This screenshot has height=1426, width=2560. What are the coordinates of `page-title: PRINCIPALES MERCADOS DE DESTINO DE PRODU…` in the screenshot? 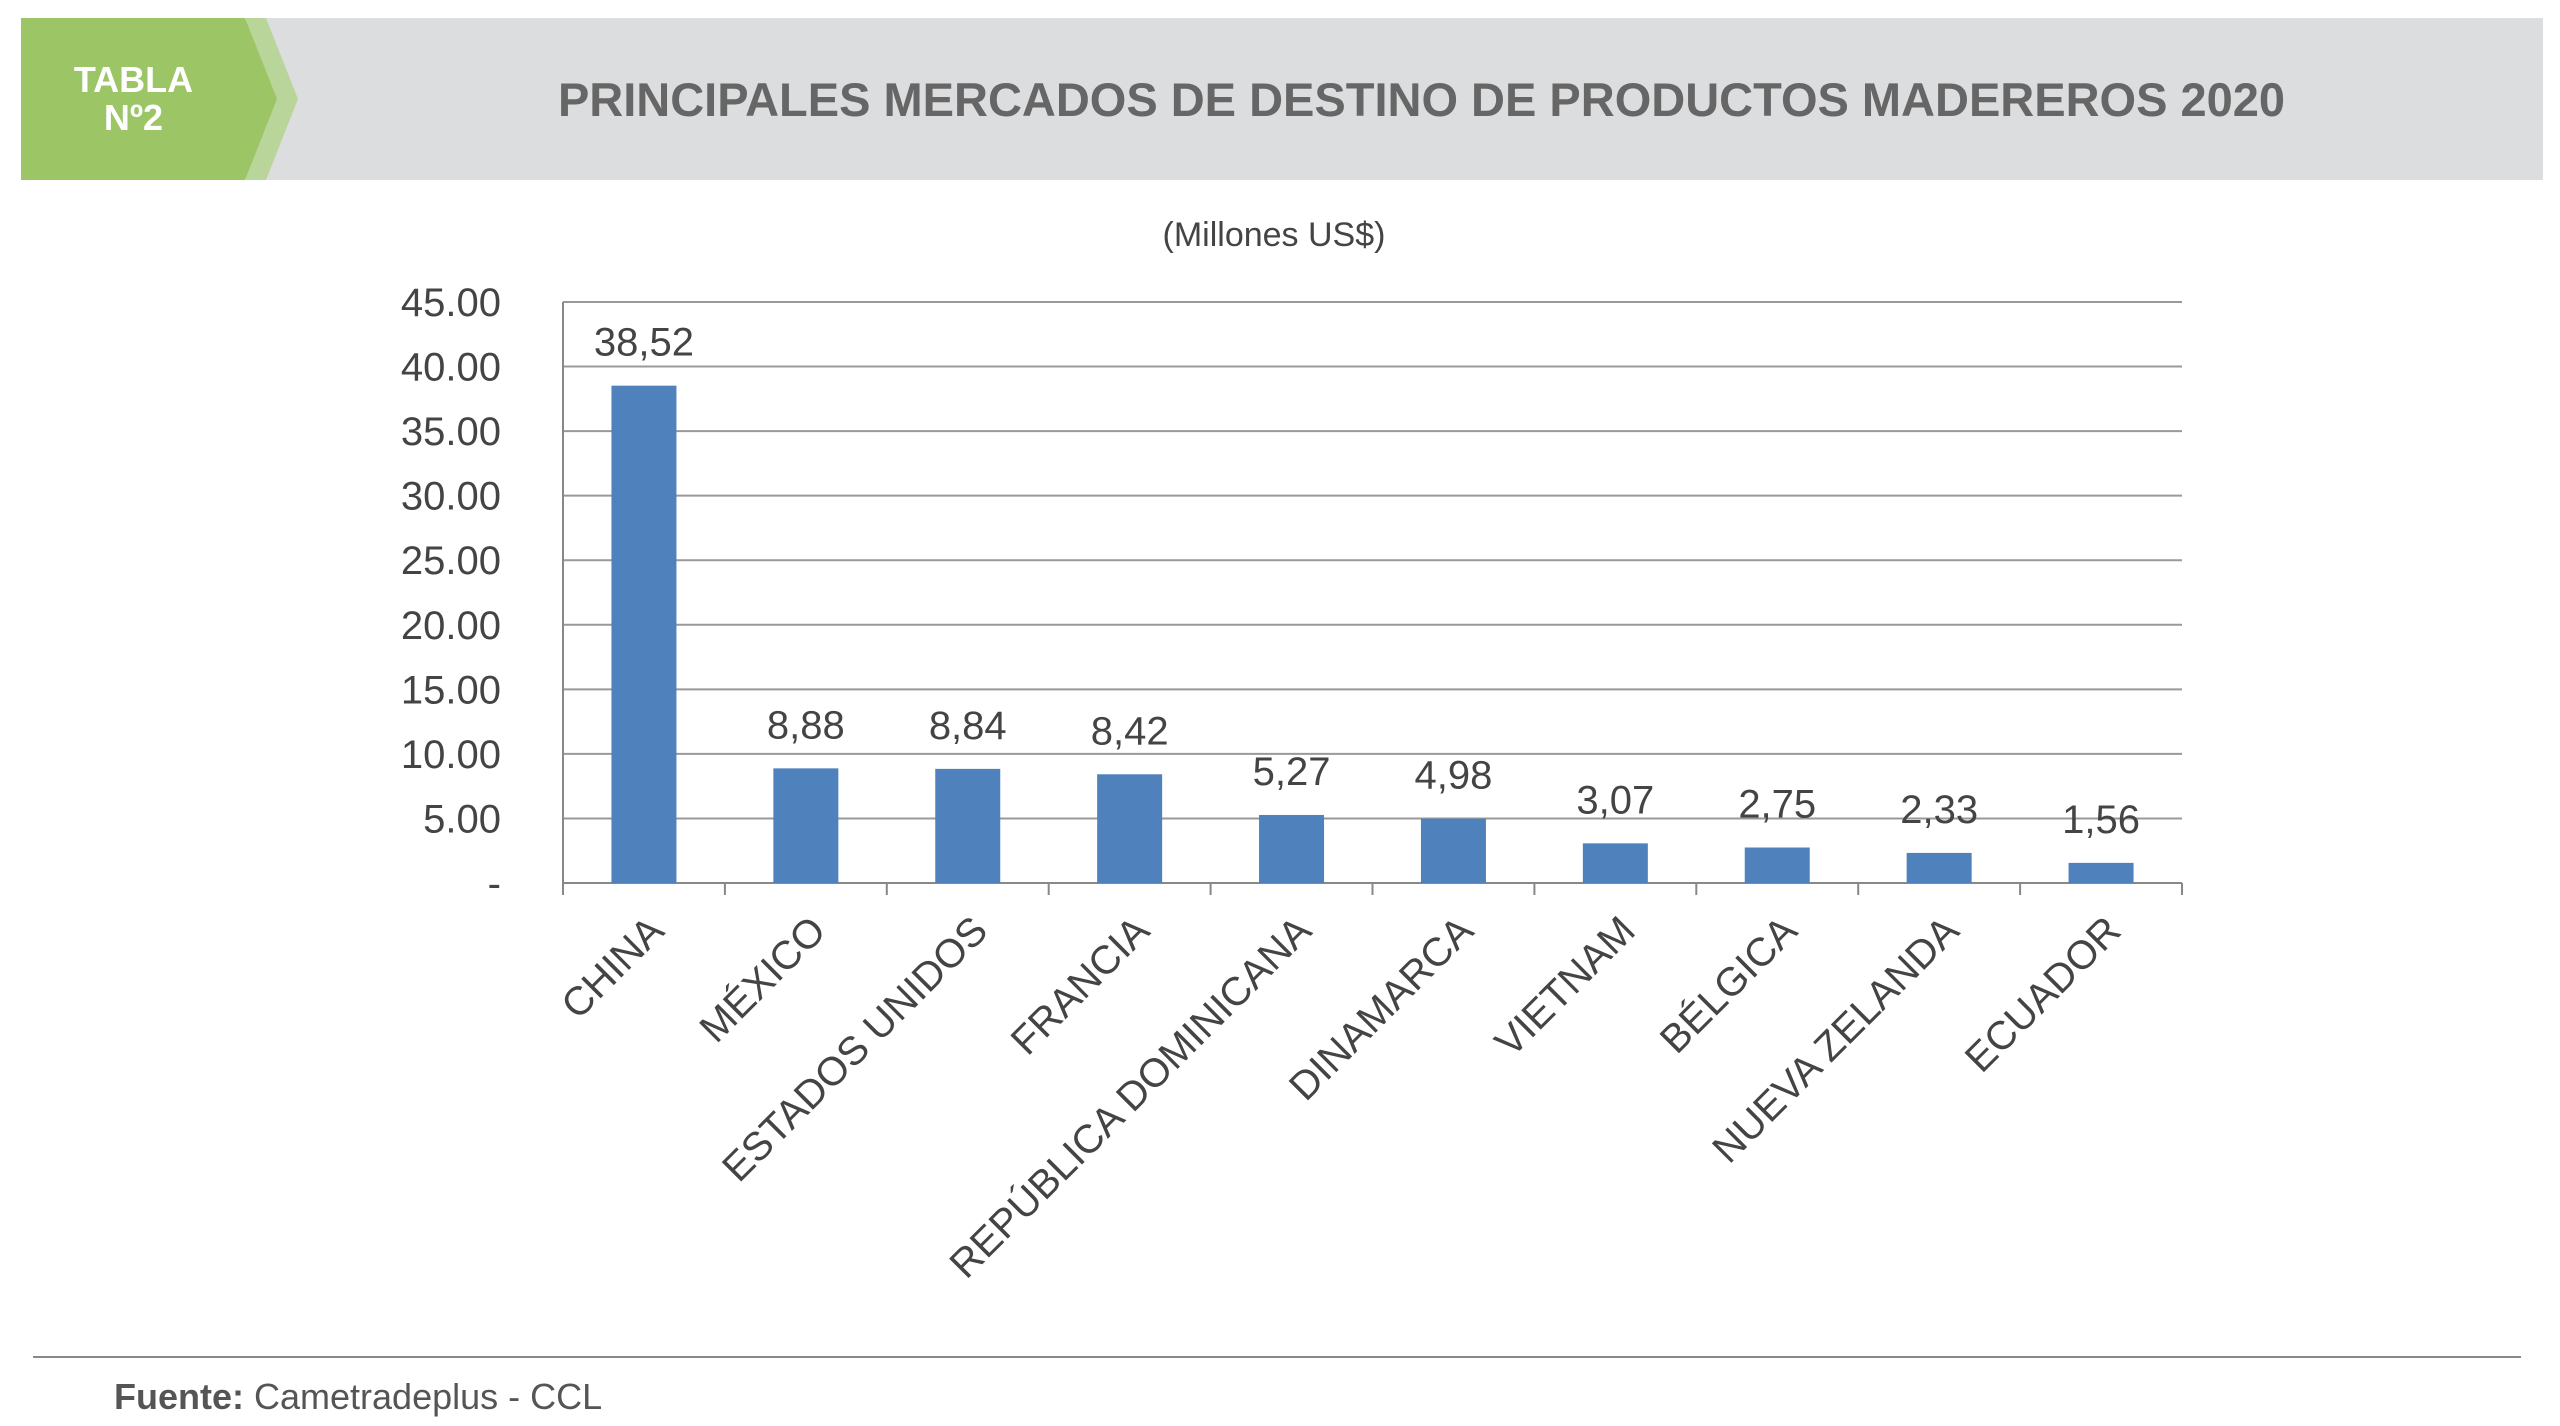 It's located at (1421, 99).